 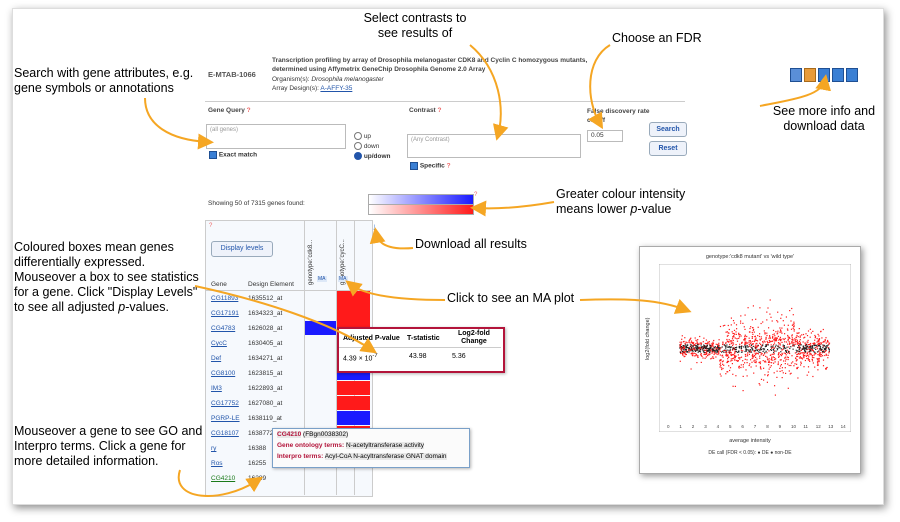 I want to click on gene-link: CG4783, so click(x=223, y=328).